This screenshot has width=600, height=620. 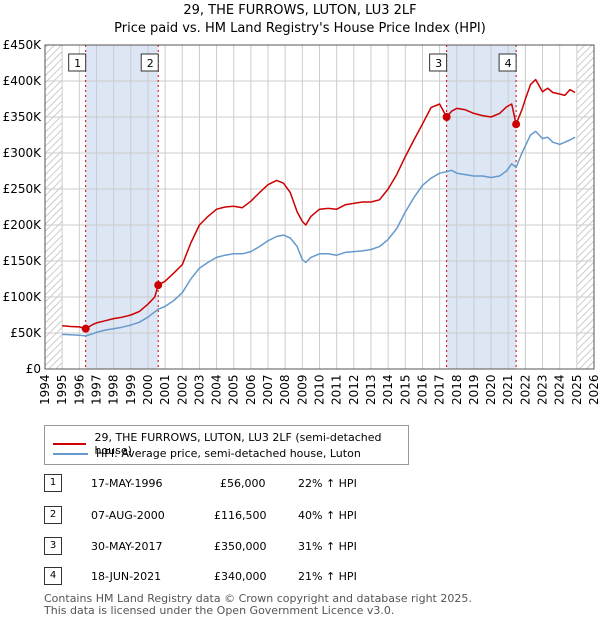 What do you see at coordinates (240, 576) in the screenshot?
I see `sale-price: £340,000` at bounding box center [240, 576].